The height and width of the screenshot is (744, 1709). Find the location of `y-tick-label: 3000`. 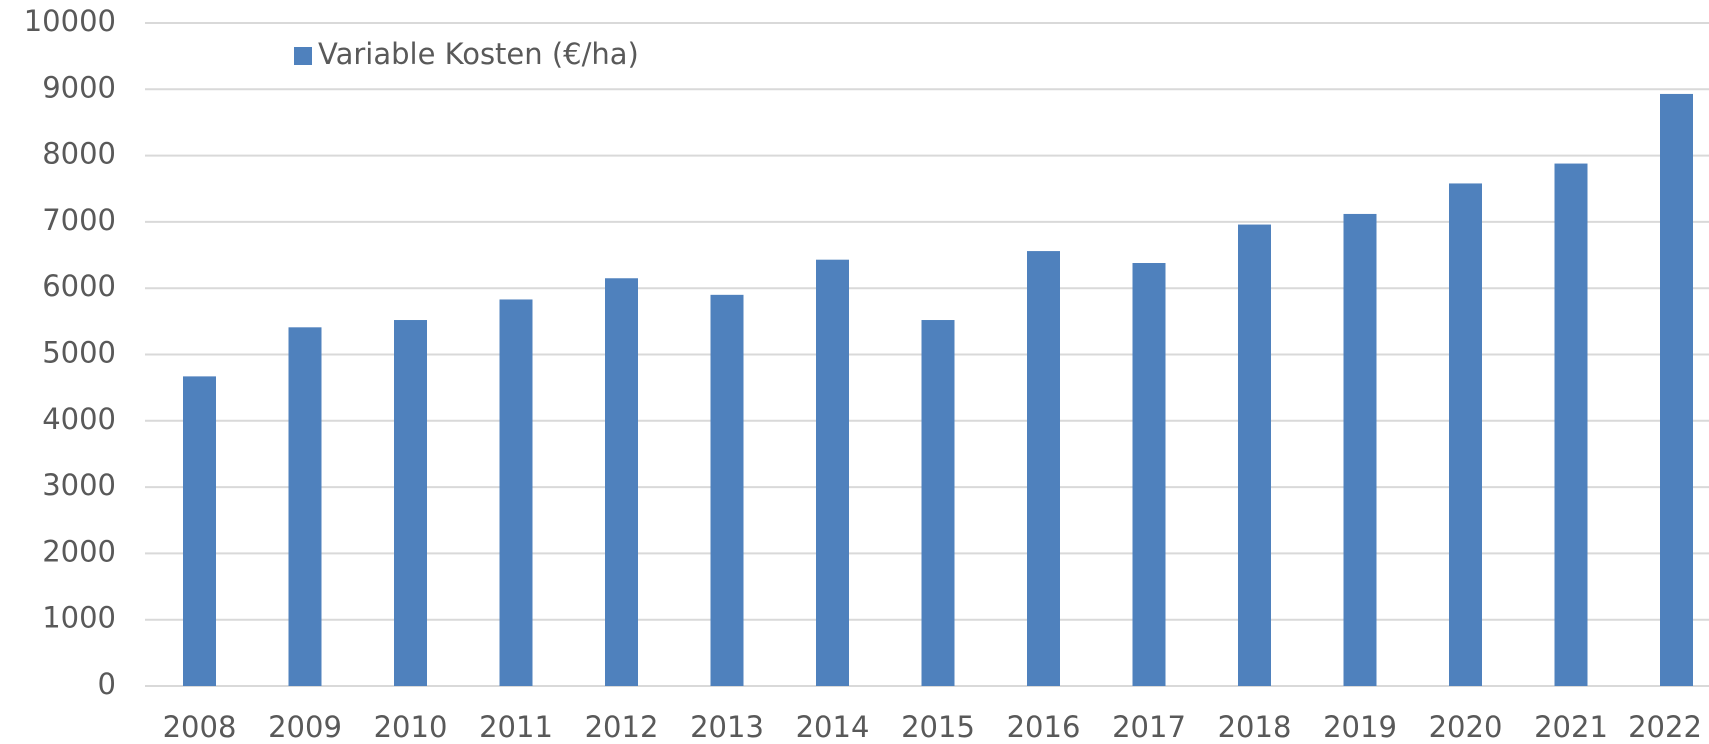

y-tick-label: 3000 is located at coordinates (79, 485).